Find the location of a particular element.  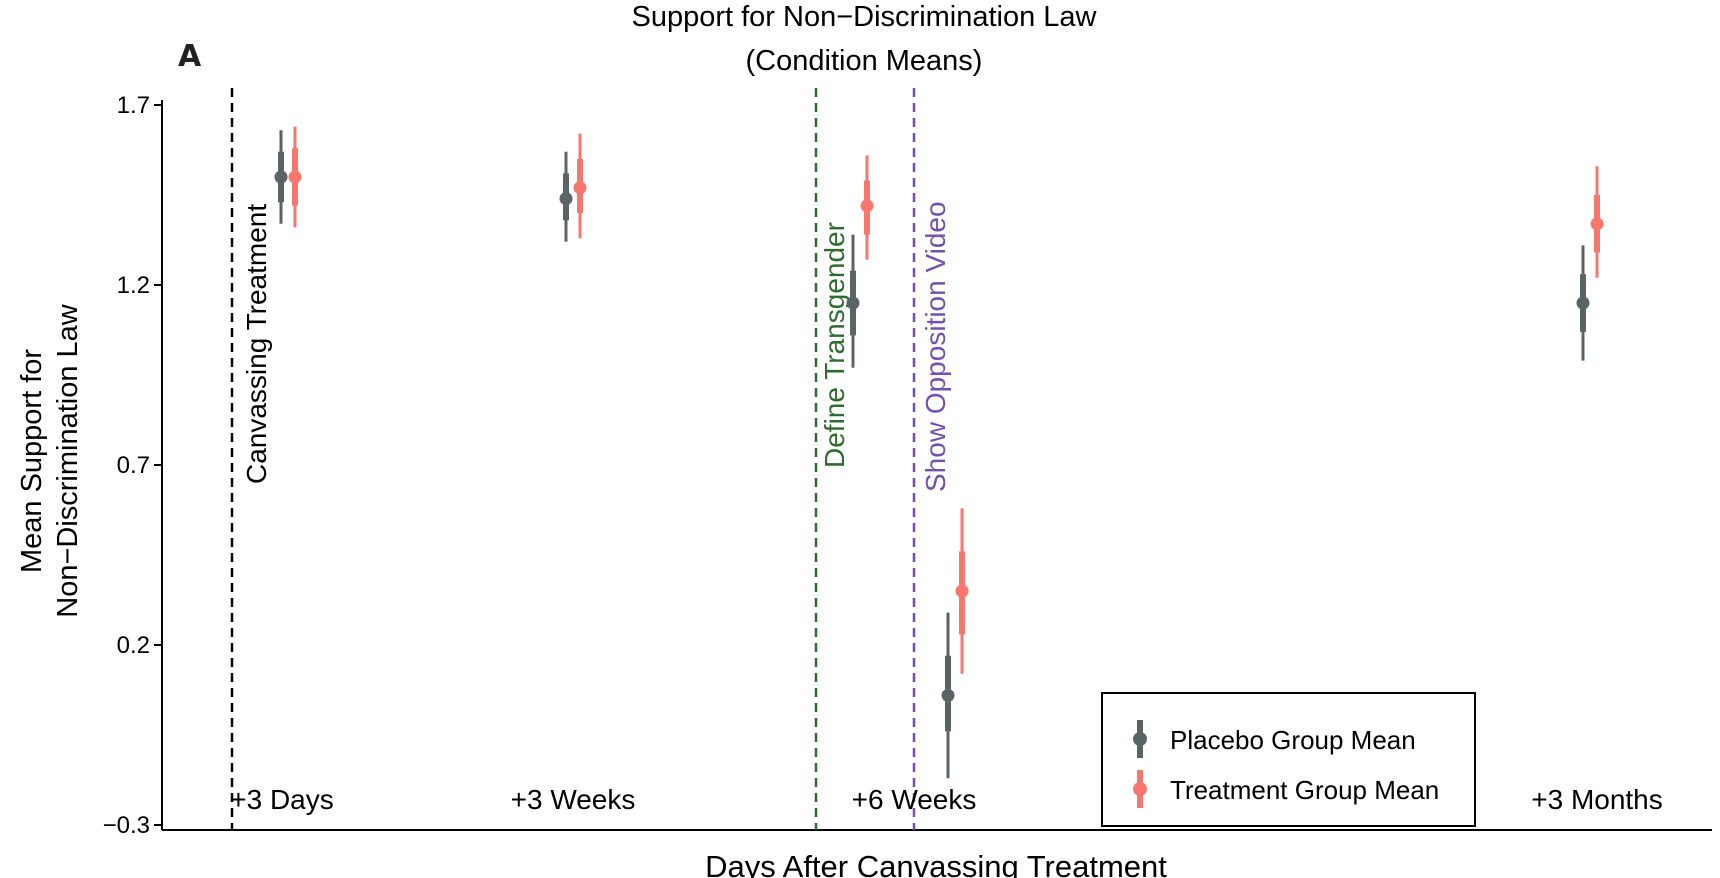

legend-placebo-marker is located at coordinates (1140, 739).